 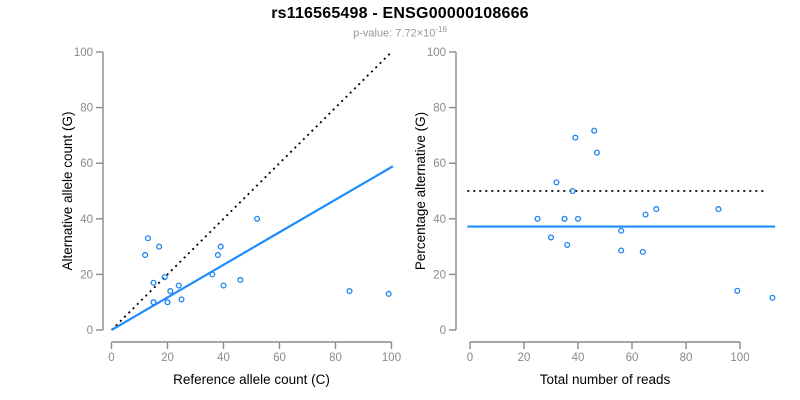 I want to click on trend-line, so click(x=252, y=248).